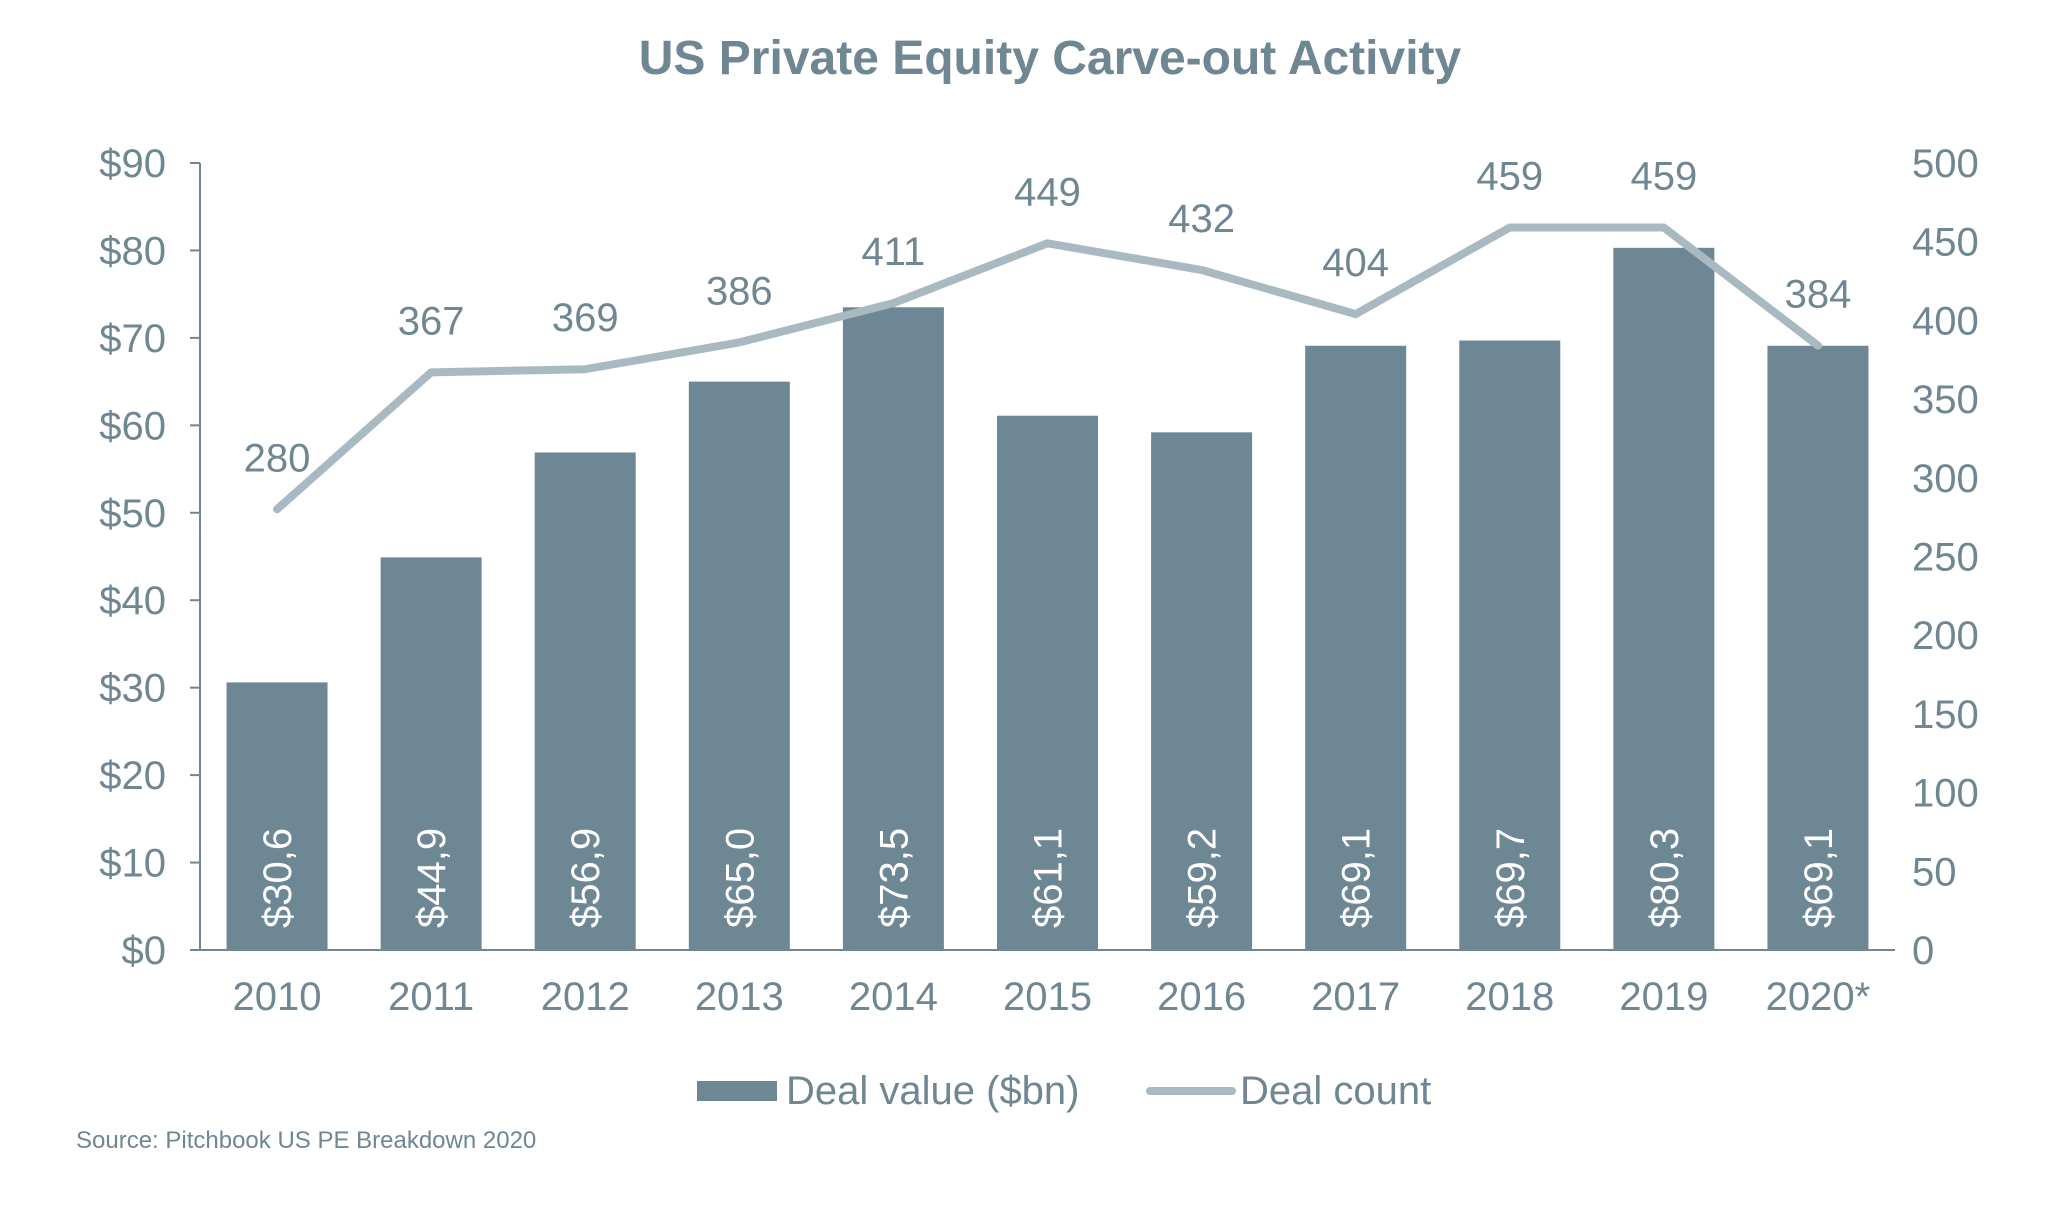 The height and width of the screenshot is (1222, 2048). What do you see at coordinates (1050, 58) in the screenshot?
I see `chart-title: US Private Equity Carve-out Activity` at bounding box center [1050, 58].